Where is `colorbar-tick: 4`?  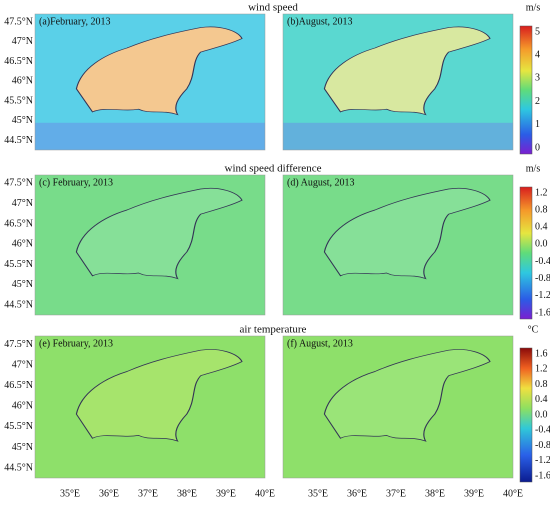
colorbar-tick: 4 is located at coordinates (537, 54).